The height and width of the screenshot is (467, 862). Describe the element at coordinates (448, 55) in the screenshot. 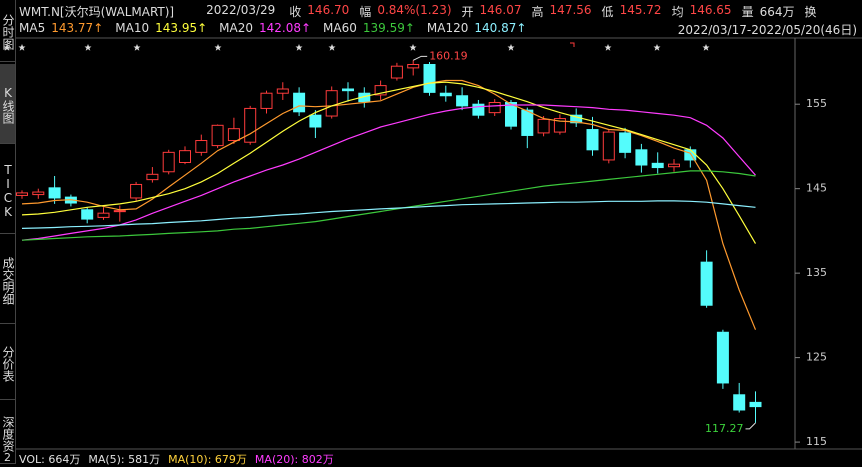

I see `max-label: 160.19` at that location.